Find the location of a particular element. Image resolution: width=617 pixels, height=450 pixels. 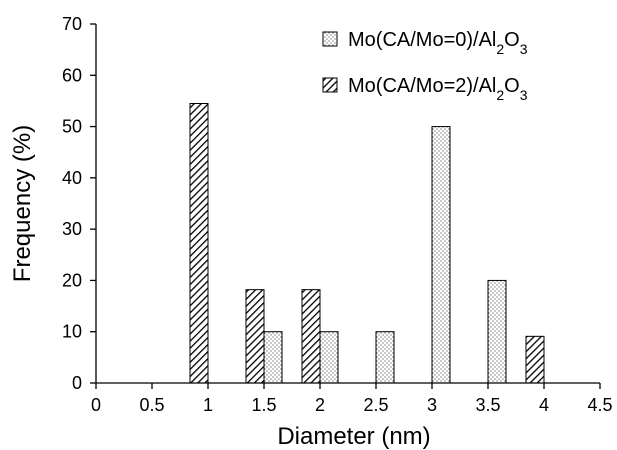

y-tick-label: 0 is located at coordinates (77, 383).